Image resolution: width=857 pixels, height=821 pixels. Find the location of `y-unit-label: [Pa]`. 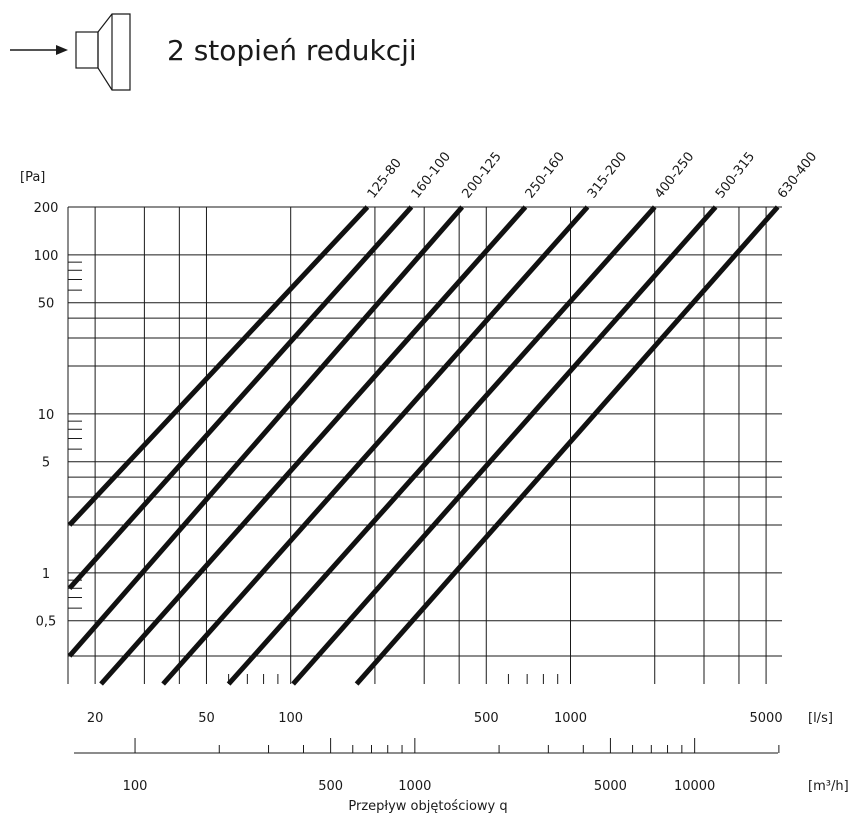

y-unit-label: [Pa] is located at coordinates (32, 177).